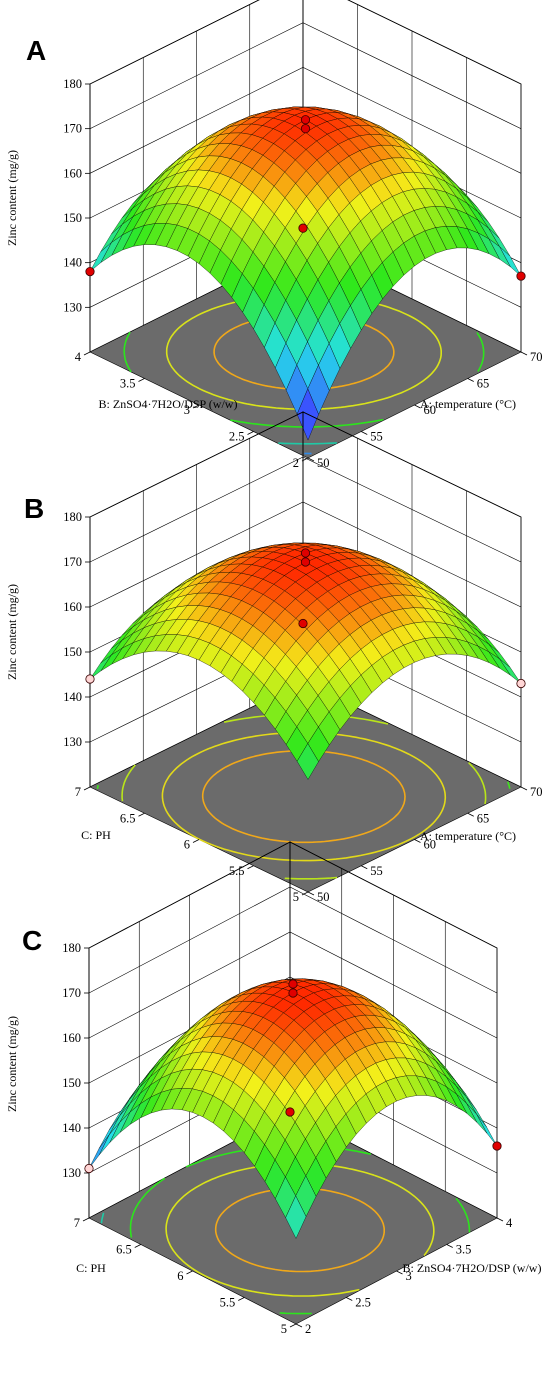 The image size is (550, 1387). Describe the element at coordinates (72, 562) in the screenshot. I see `z-tick-label: 170` at that location.